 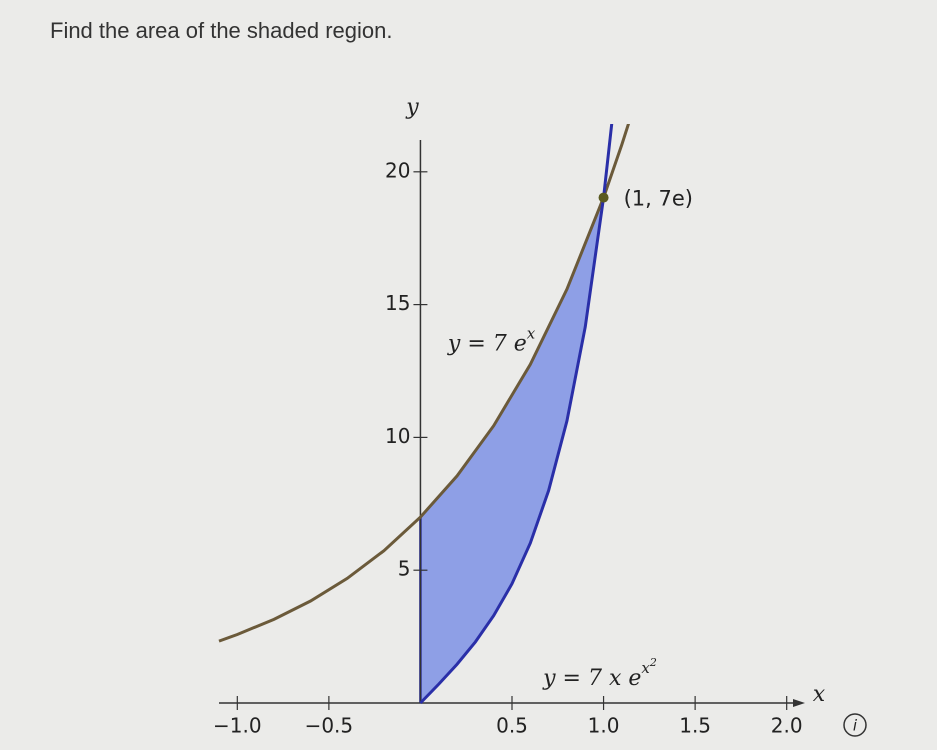 I want to click on y-tick-label: 15, so click(x=397, y=303).